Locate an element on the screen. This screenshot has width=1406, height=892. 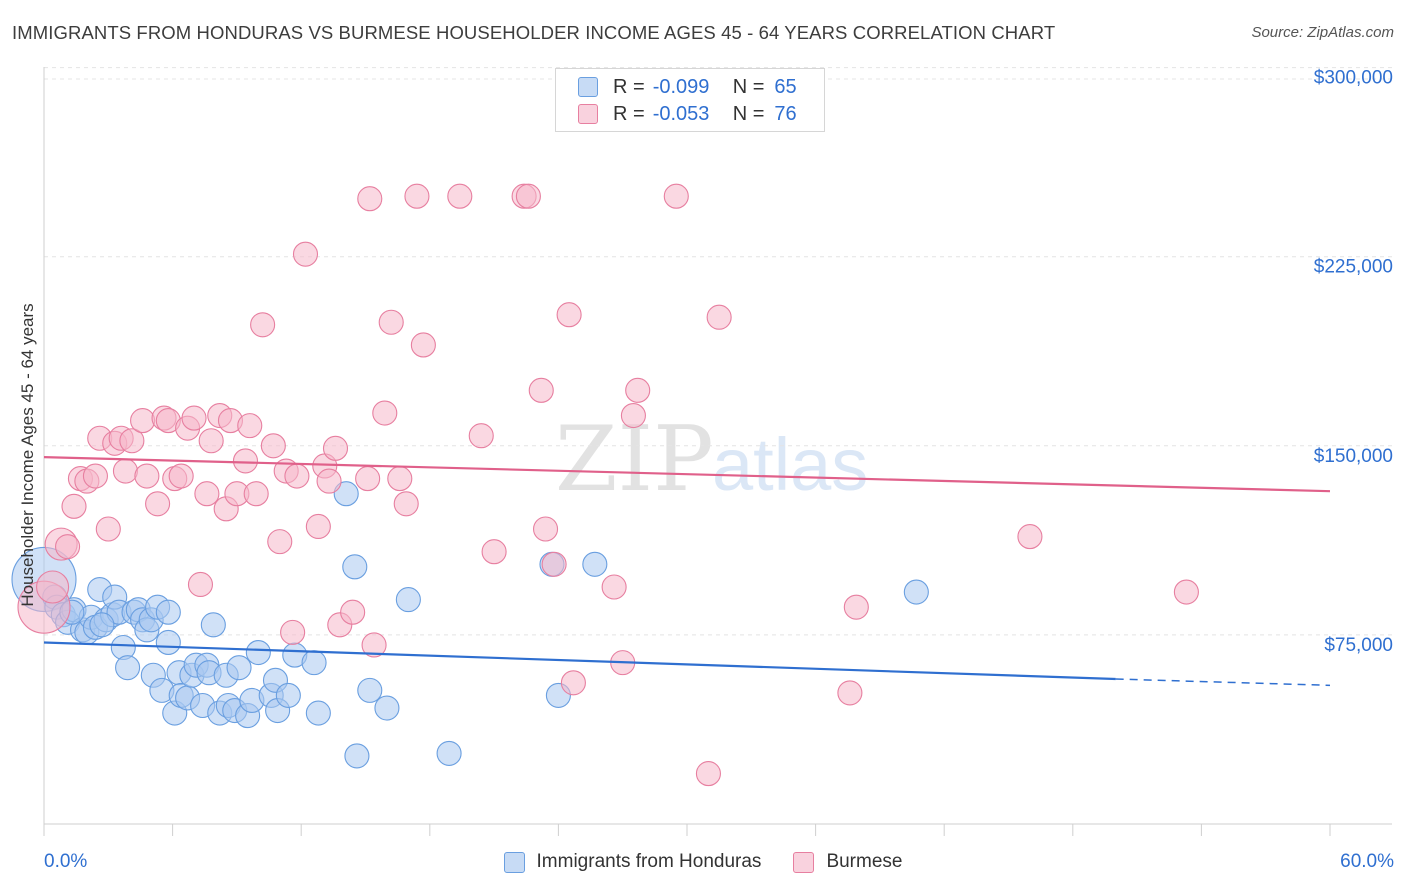
honduras-trend-extension is located at coordinates (1223, 682).